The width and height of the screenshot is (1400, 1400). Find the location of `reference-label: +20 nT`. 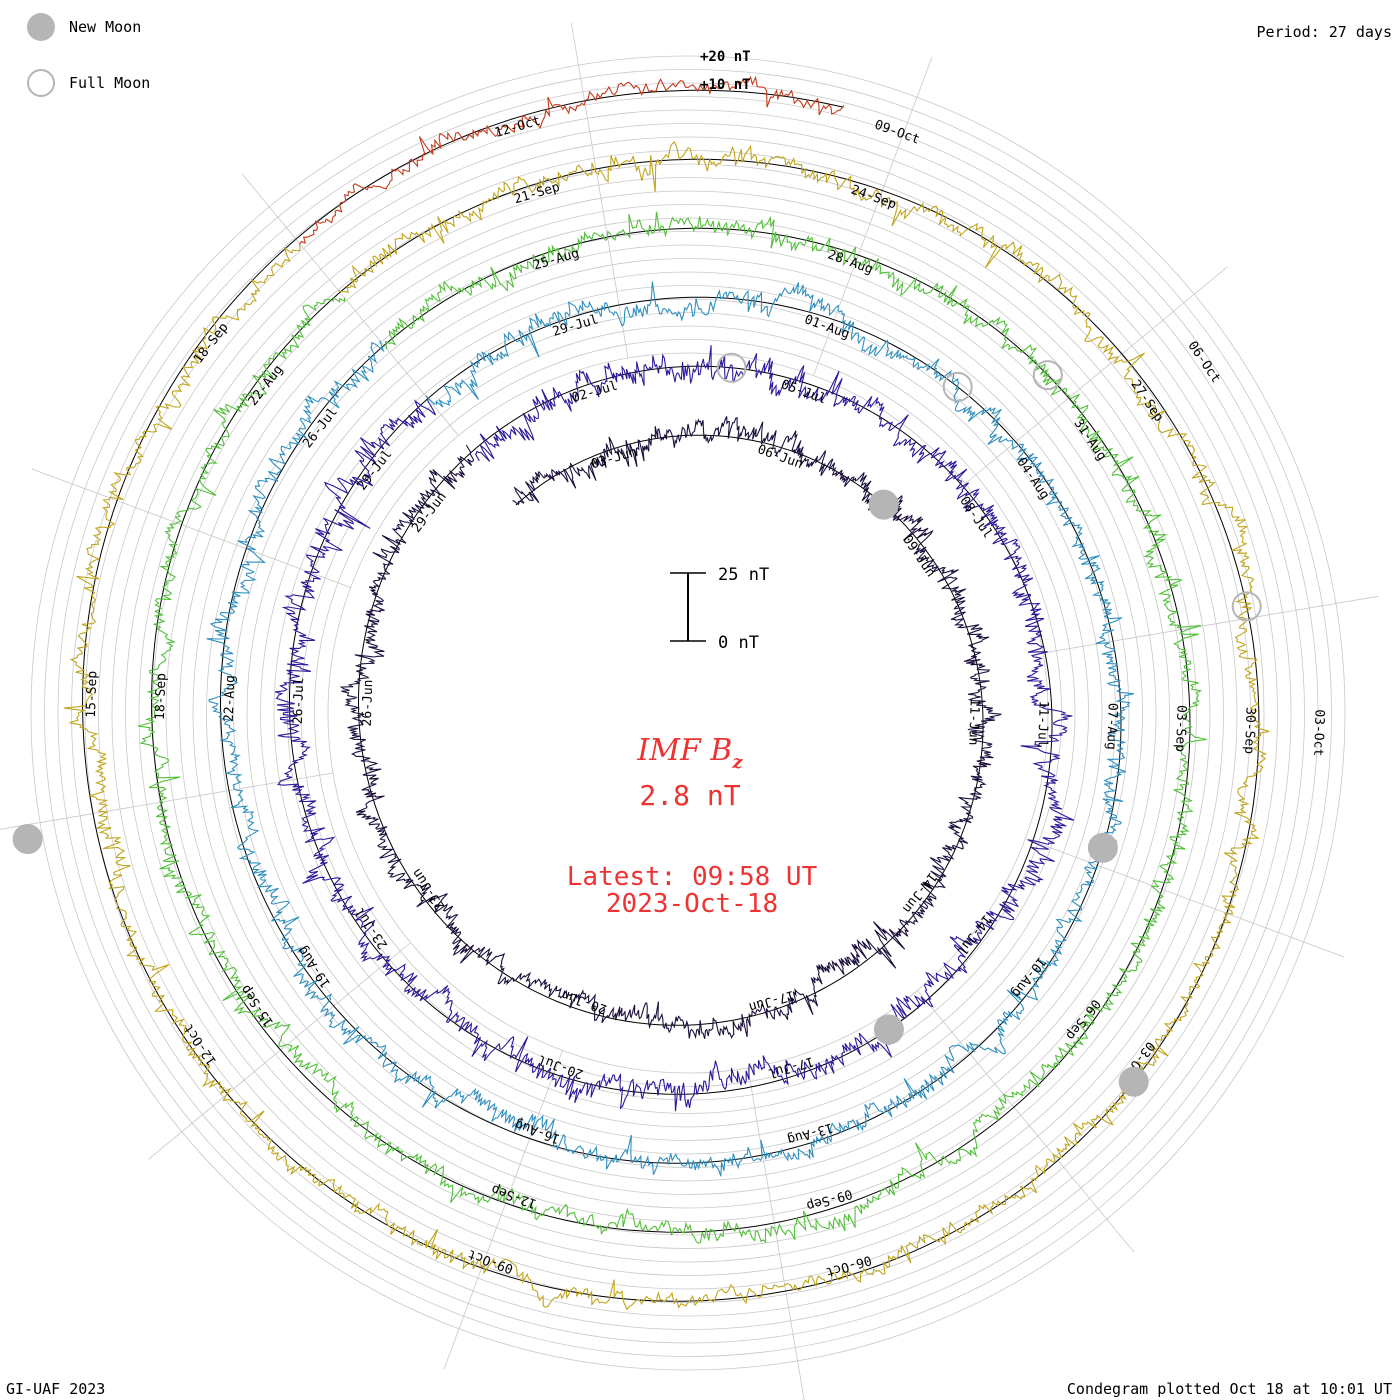

reference-label: +20 nT is located at coordinates (725, 57).